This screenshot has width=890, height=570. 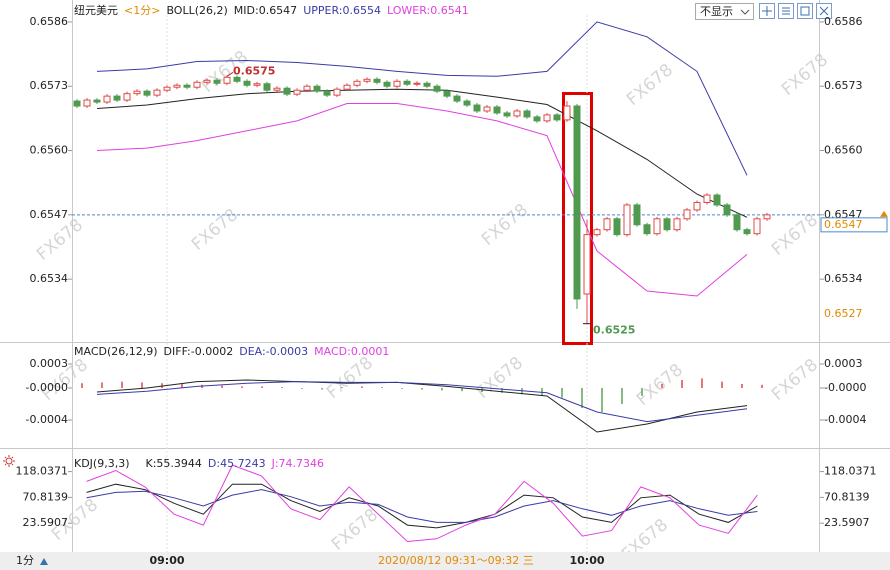 I want to click on sun-icon, so click(x=9, y=461).